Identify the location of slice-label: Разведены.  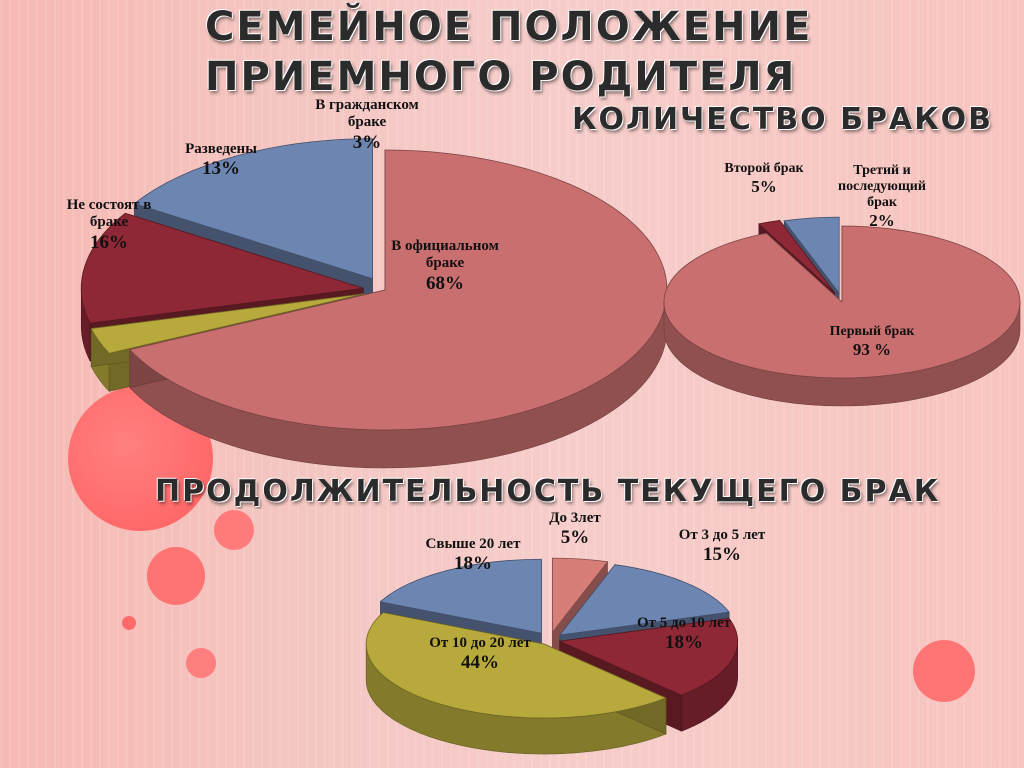
(221, 149).